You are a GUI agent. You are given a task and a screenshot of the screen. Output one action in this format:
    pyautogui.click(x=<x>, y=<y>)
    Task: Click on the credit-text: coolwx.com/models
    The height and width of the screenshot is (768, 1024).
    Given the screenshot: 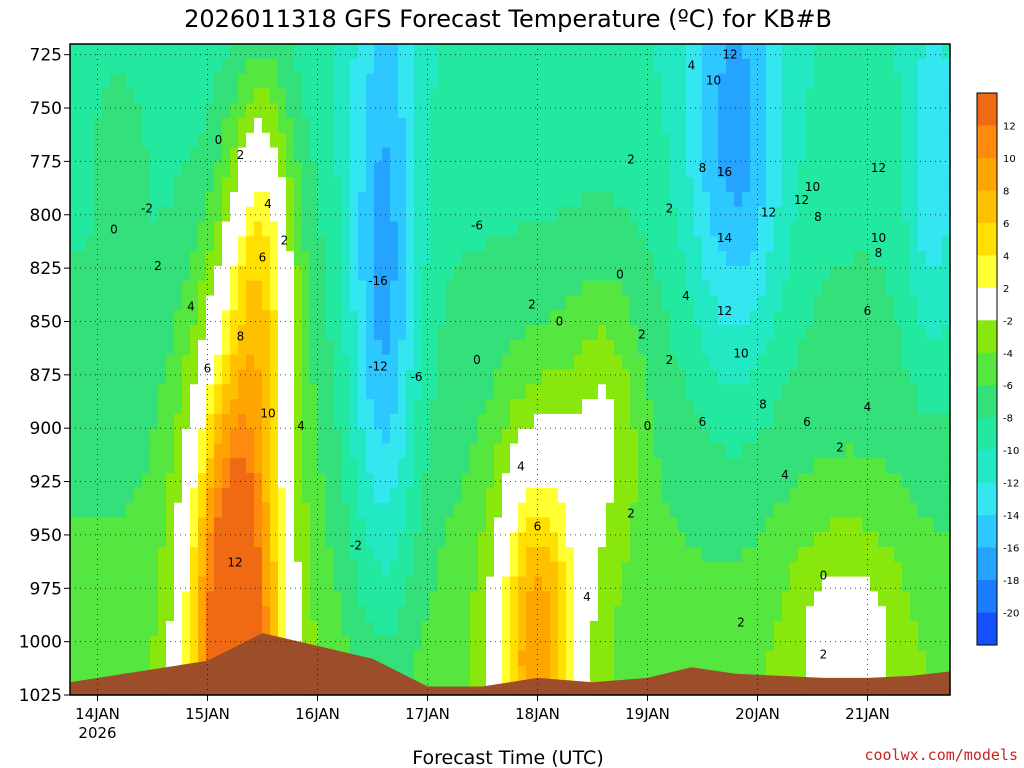 What is the action you would take?
    pyautogui.click(x=941, y=755)
    